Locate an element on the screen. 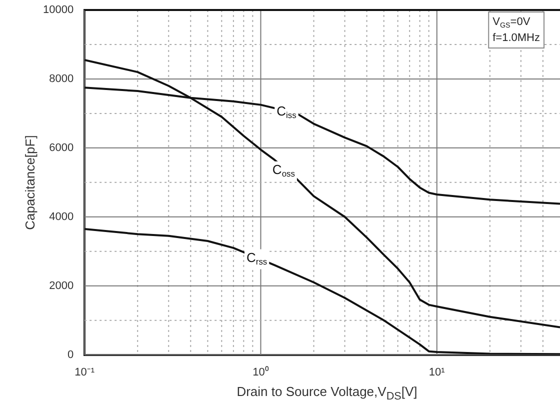 This screenshot has height=412, width=560. x-tick-label: 10⁰ is located at coordinates (260, 371).